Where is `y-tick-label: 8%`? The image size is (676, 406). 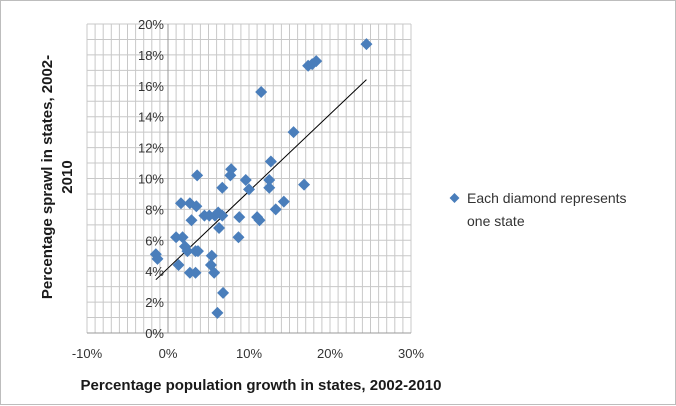 y-tick-label: 8% is located at coordinates (154, 209).